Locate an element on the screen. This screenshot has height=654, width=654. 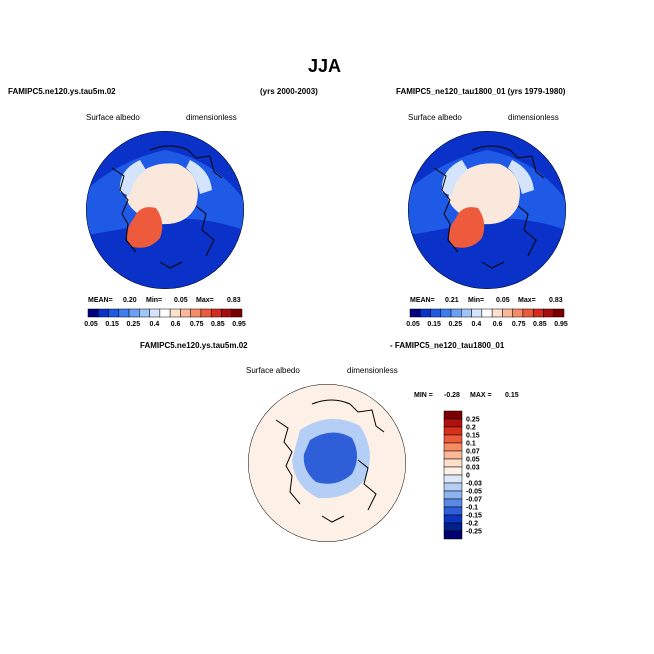
panel1-max-label: Max= is located at coordinates (205, 300).